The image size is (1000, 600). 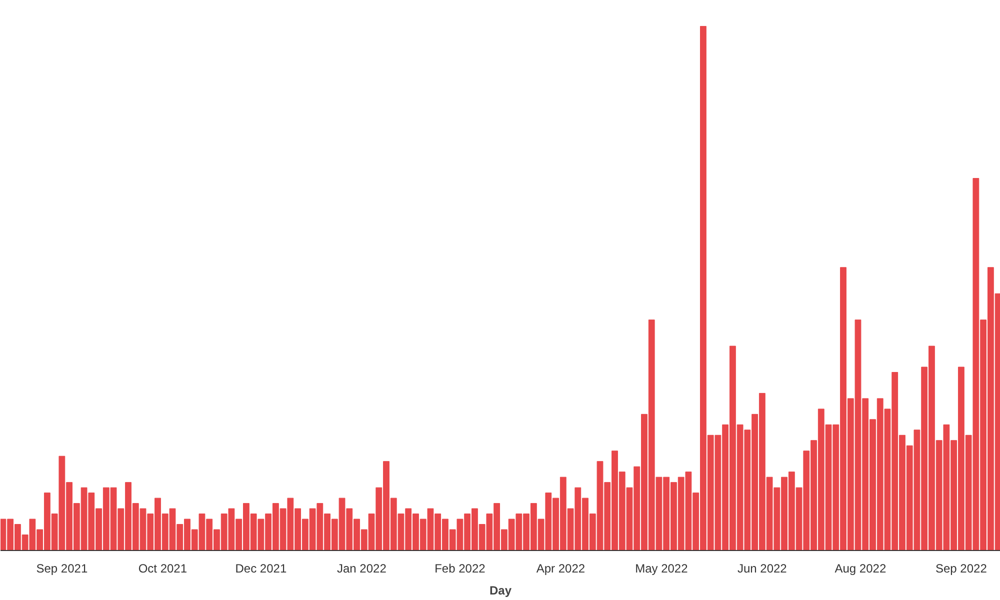 What do you see at coordinates (561, 569) in the screenshot?
I see `x-tick-label: Apr 2022` at bounding box center [561, 569].